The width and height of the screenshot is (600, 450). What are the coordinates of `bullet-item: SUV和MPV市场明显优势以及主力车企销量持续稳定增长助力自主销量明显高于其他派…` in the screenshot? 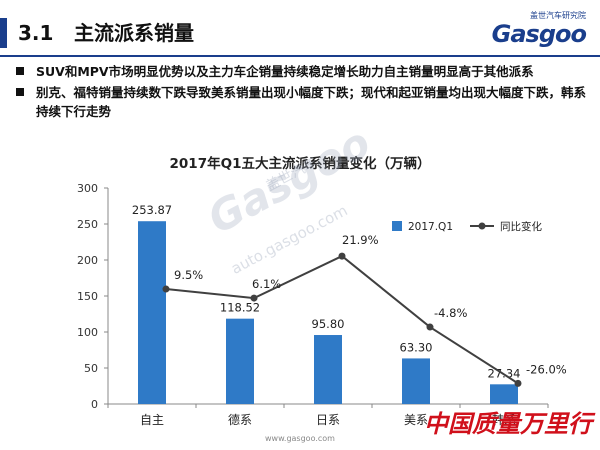 It's located at (300, 71).